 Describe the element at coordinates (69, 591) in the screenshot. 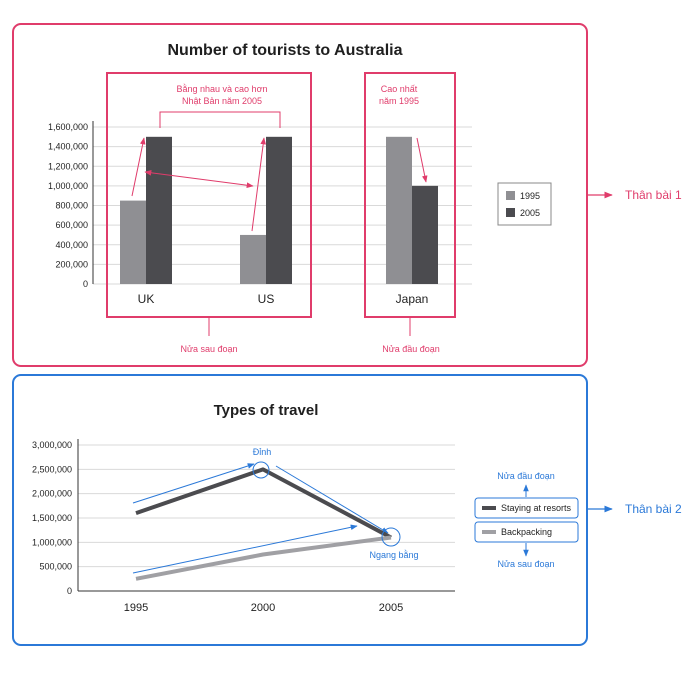

I see `line-y-tick-label: 0` at that location.